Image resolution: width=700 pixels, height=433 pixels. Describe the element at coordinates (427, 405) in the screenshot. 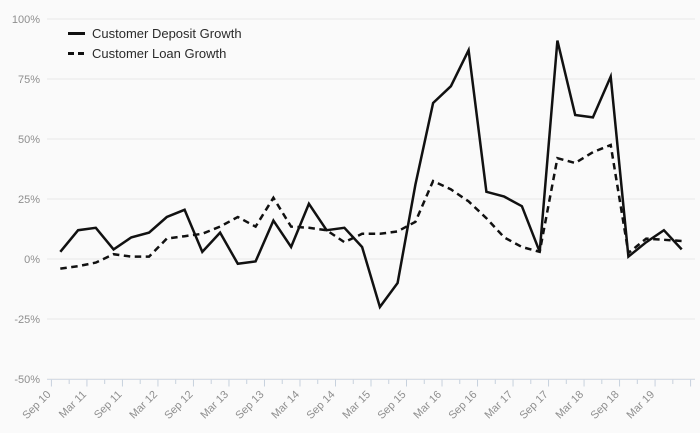

I see `x-axis-label: Mar 16` at that location.